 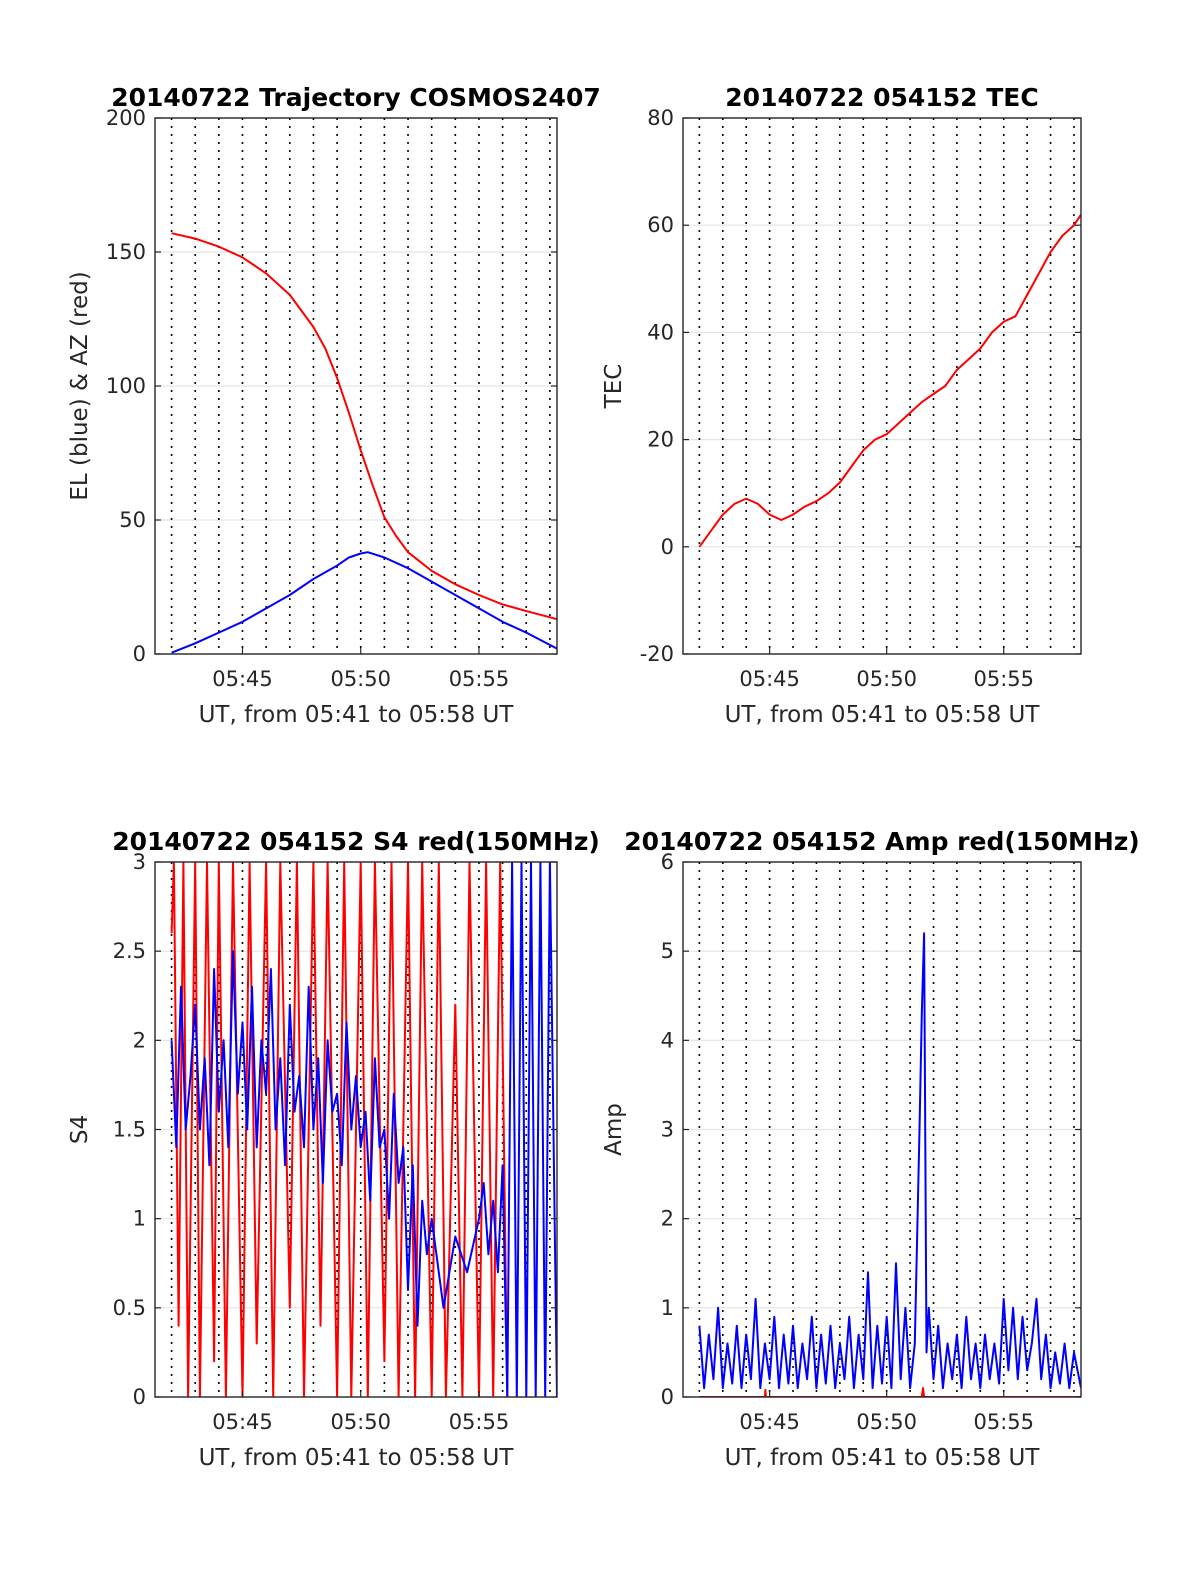 I want to click on y-tick-label: 100, so click(x=126, y=386).